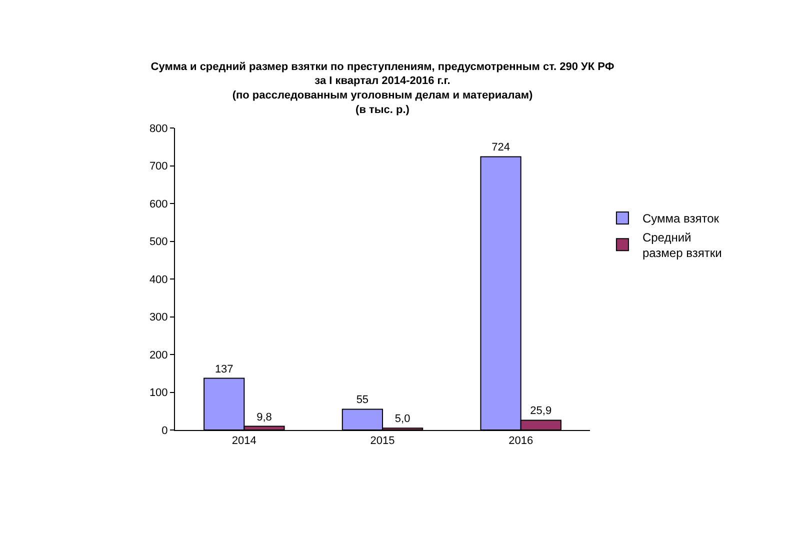 The height and width of the screenshot is (538, 800). Describe the element at coordinates (158, 318) in the screenshot. I see `y-tick-label: 300` at that location.